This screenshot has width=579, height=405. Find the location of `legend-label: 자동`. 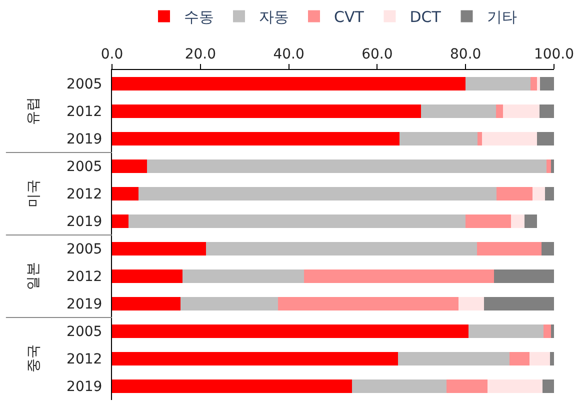

legend-label: 자동 is located at coordinates (274, 17).